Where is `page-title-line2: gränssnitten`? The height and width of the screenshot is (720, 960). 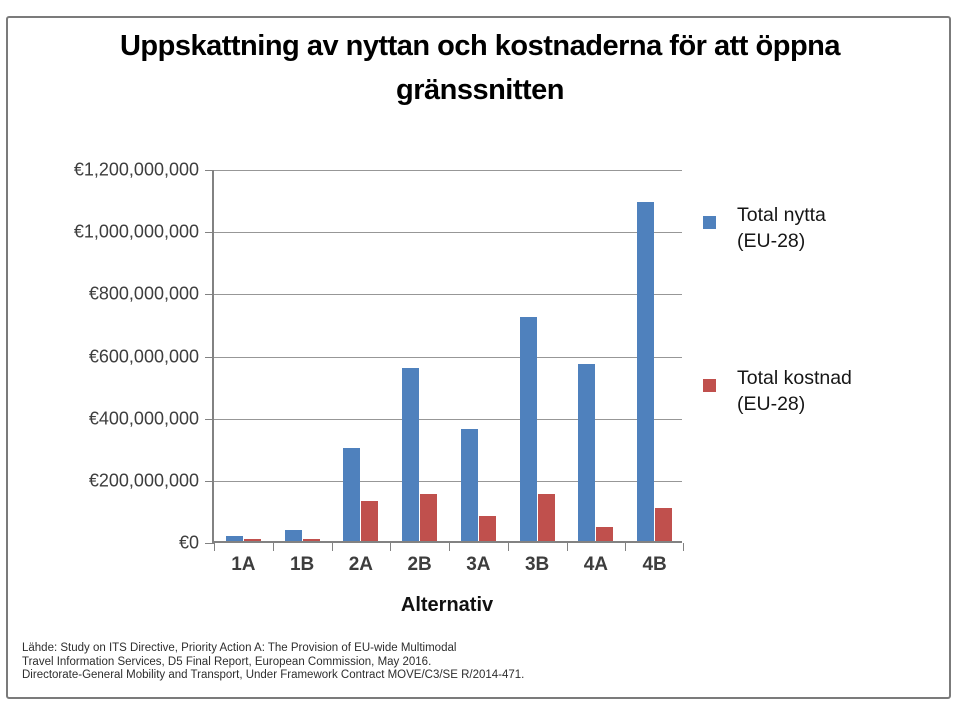 page-title-line2: gränssnitten is located at coordinates (480, 90).